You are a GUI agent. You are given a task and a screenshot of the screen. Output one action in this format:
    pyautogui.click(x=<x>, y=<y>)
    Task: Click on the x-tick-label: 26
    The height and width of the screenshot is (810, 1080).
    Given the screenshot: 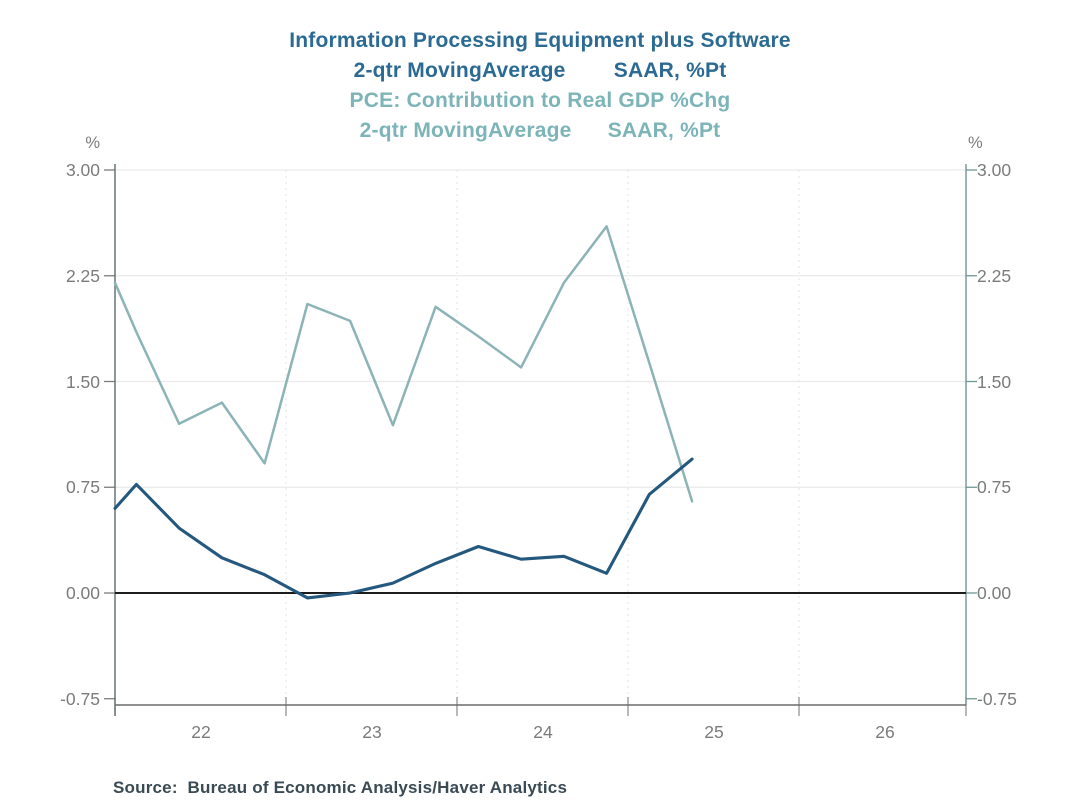 What is the action you would take?
    pyautogui.click(x=885, y=732)
    